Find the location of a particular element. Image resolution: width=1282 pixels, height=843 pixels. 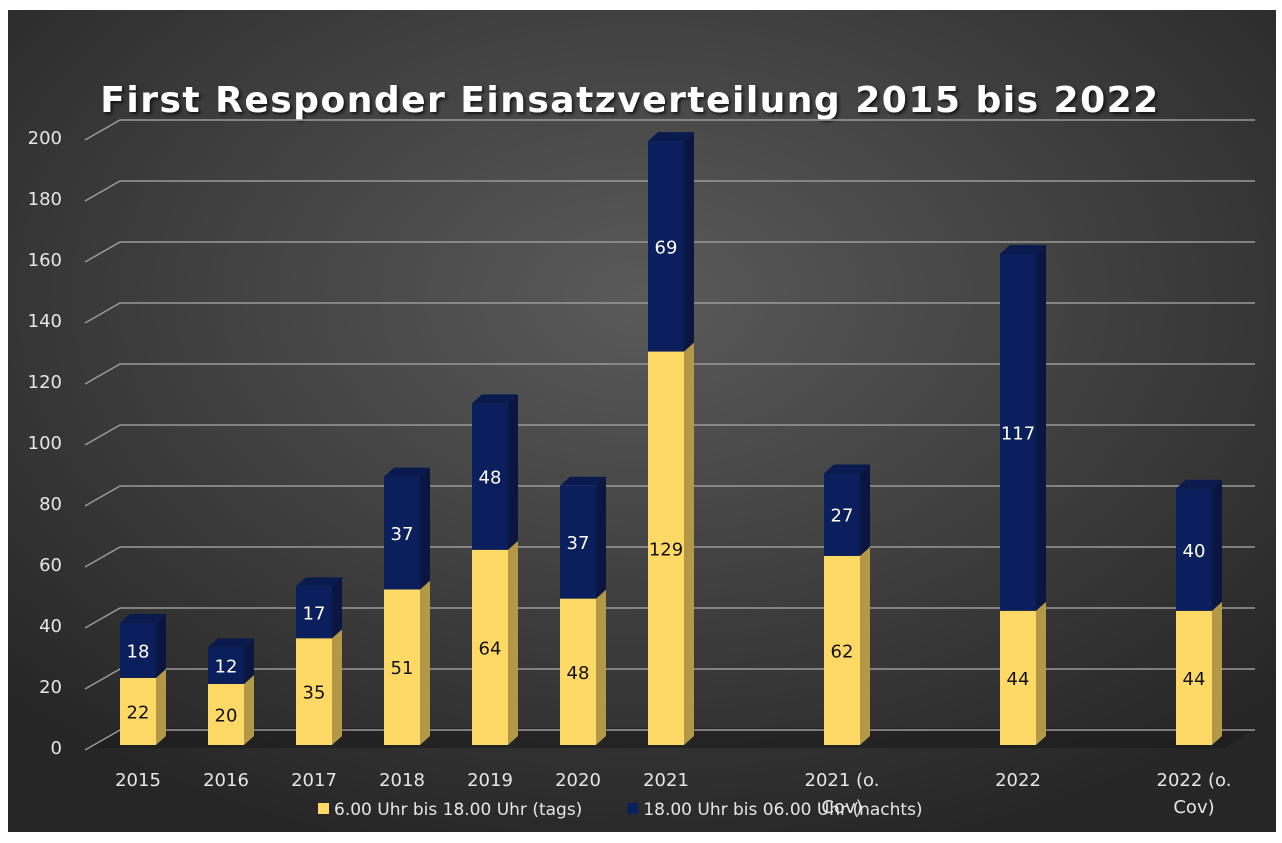

x-tick-label: 2022 is located at coordinates (1018, 780).